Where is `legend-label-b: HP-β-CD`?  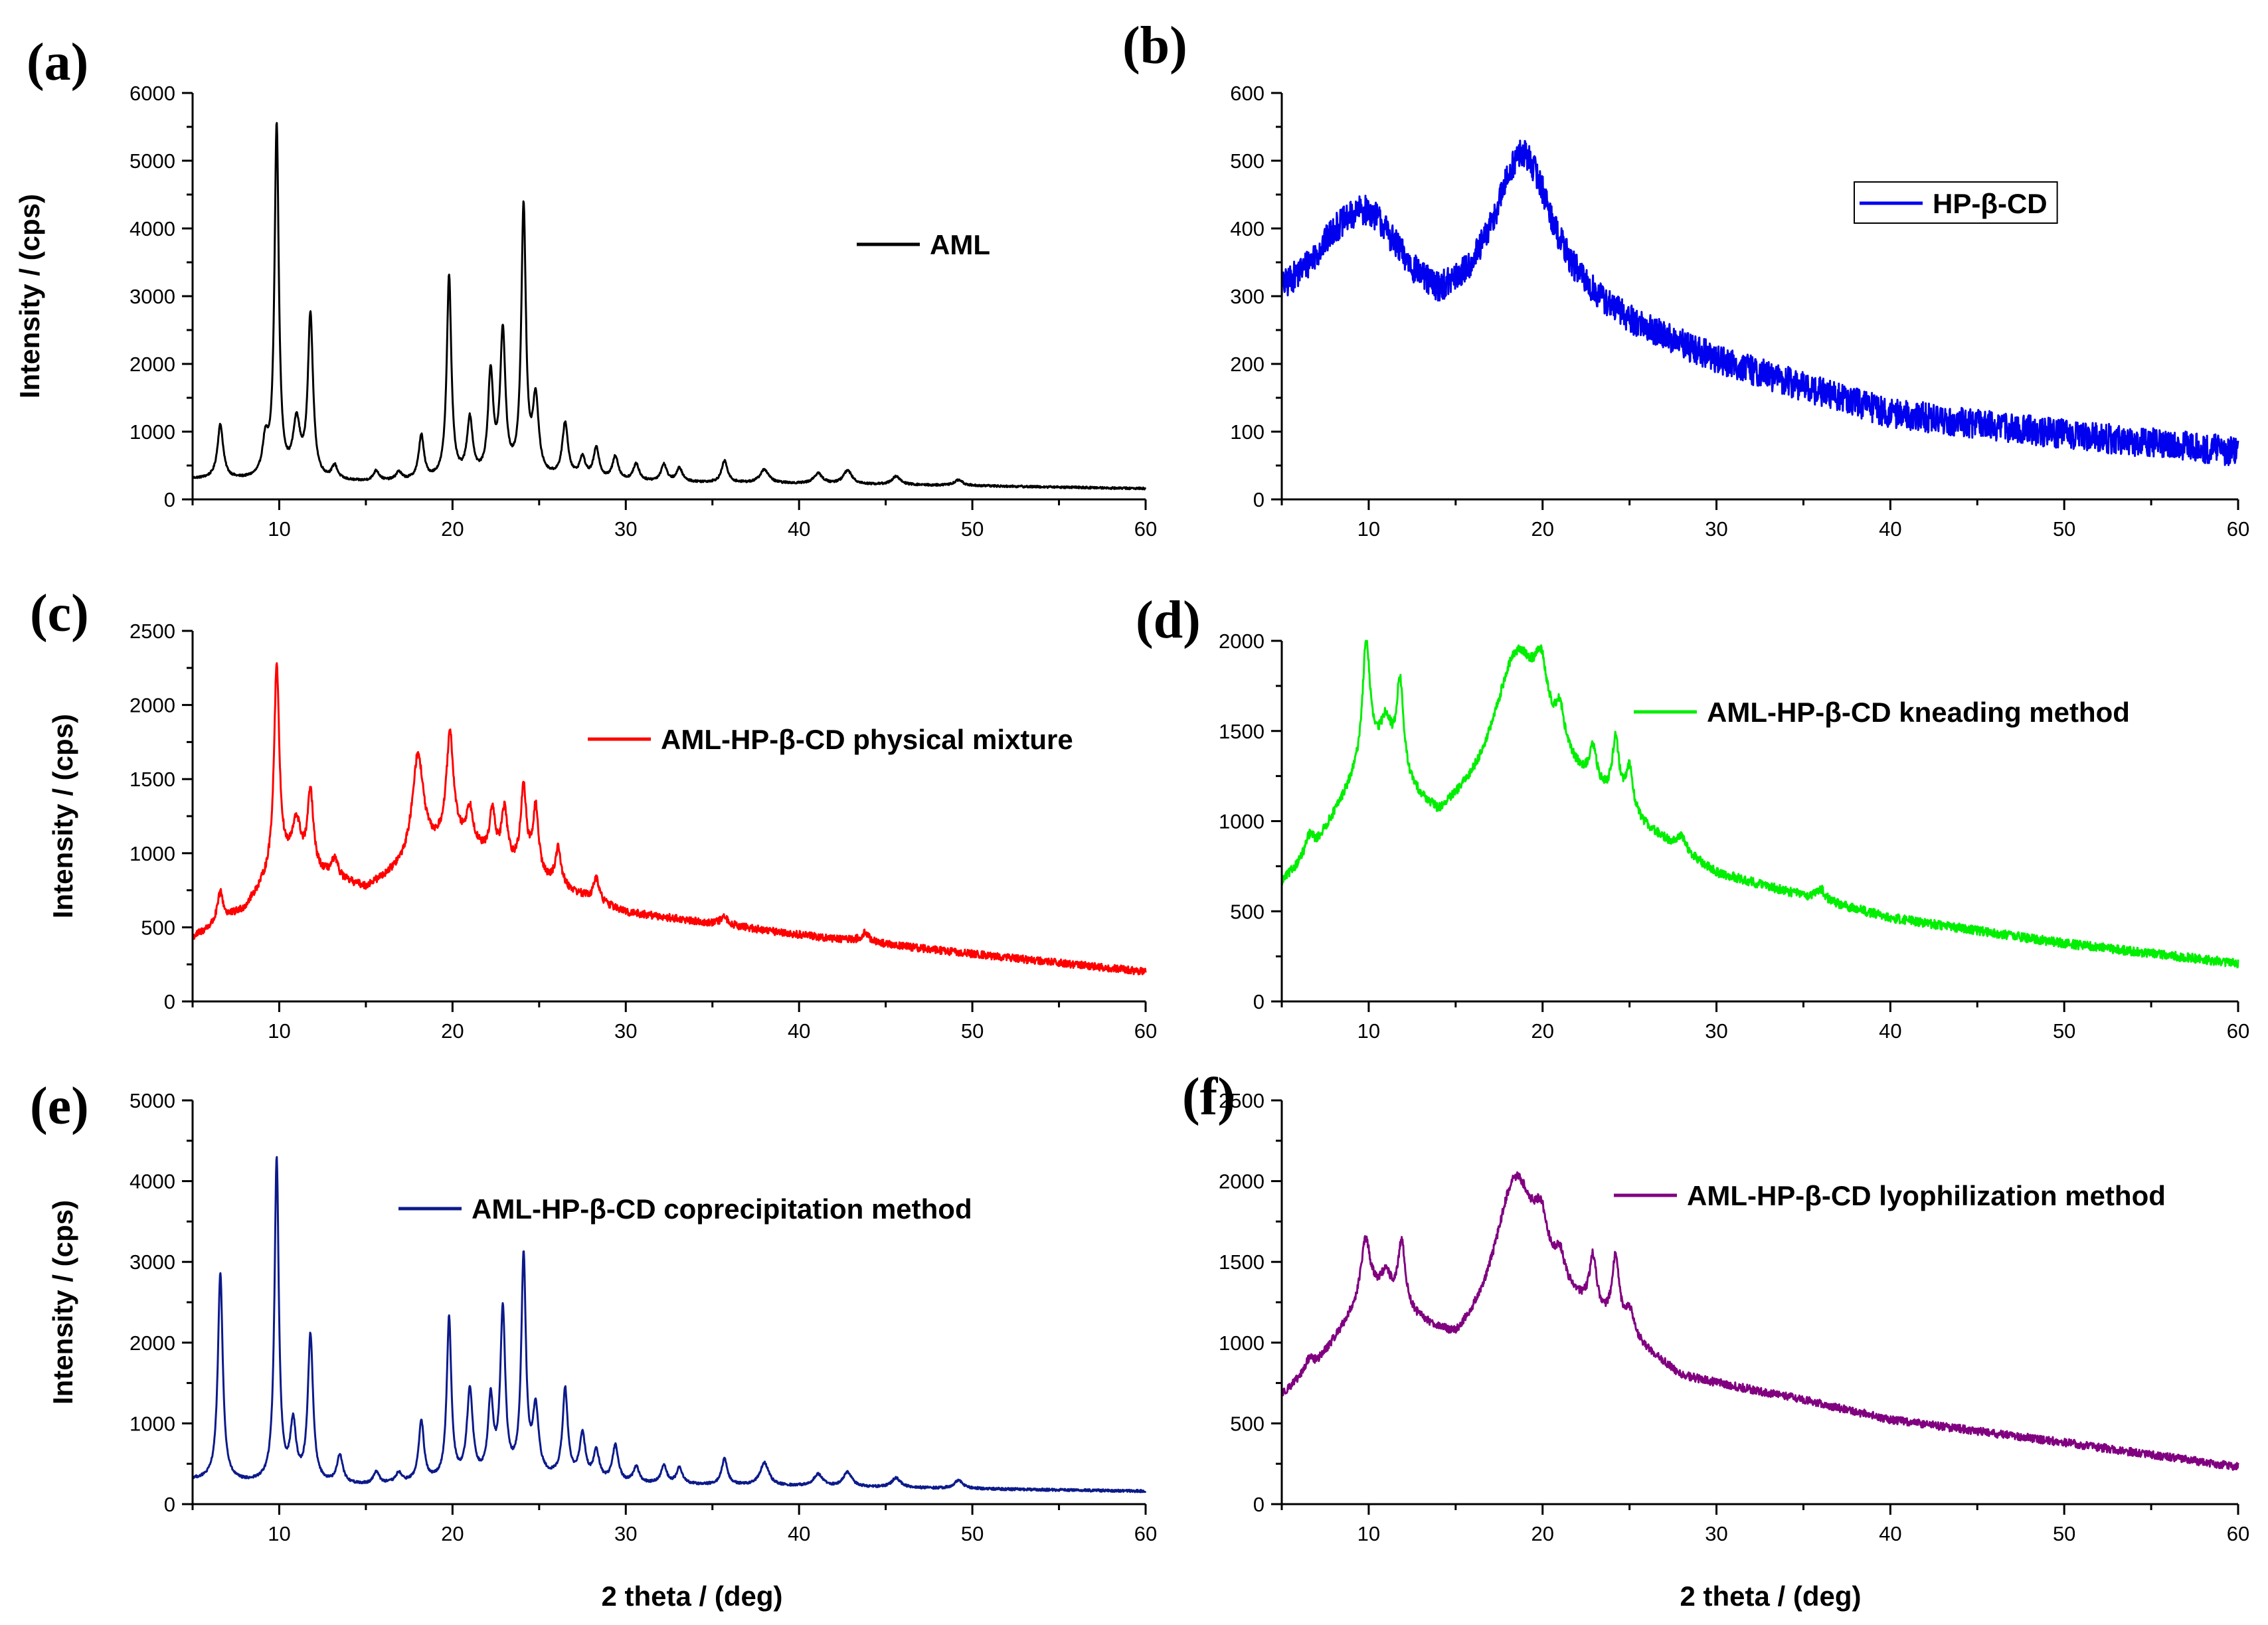
legend-label-b: HP-β-CD is located at coordinates (1990, 203).